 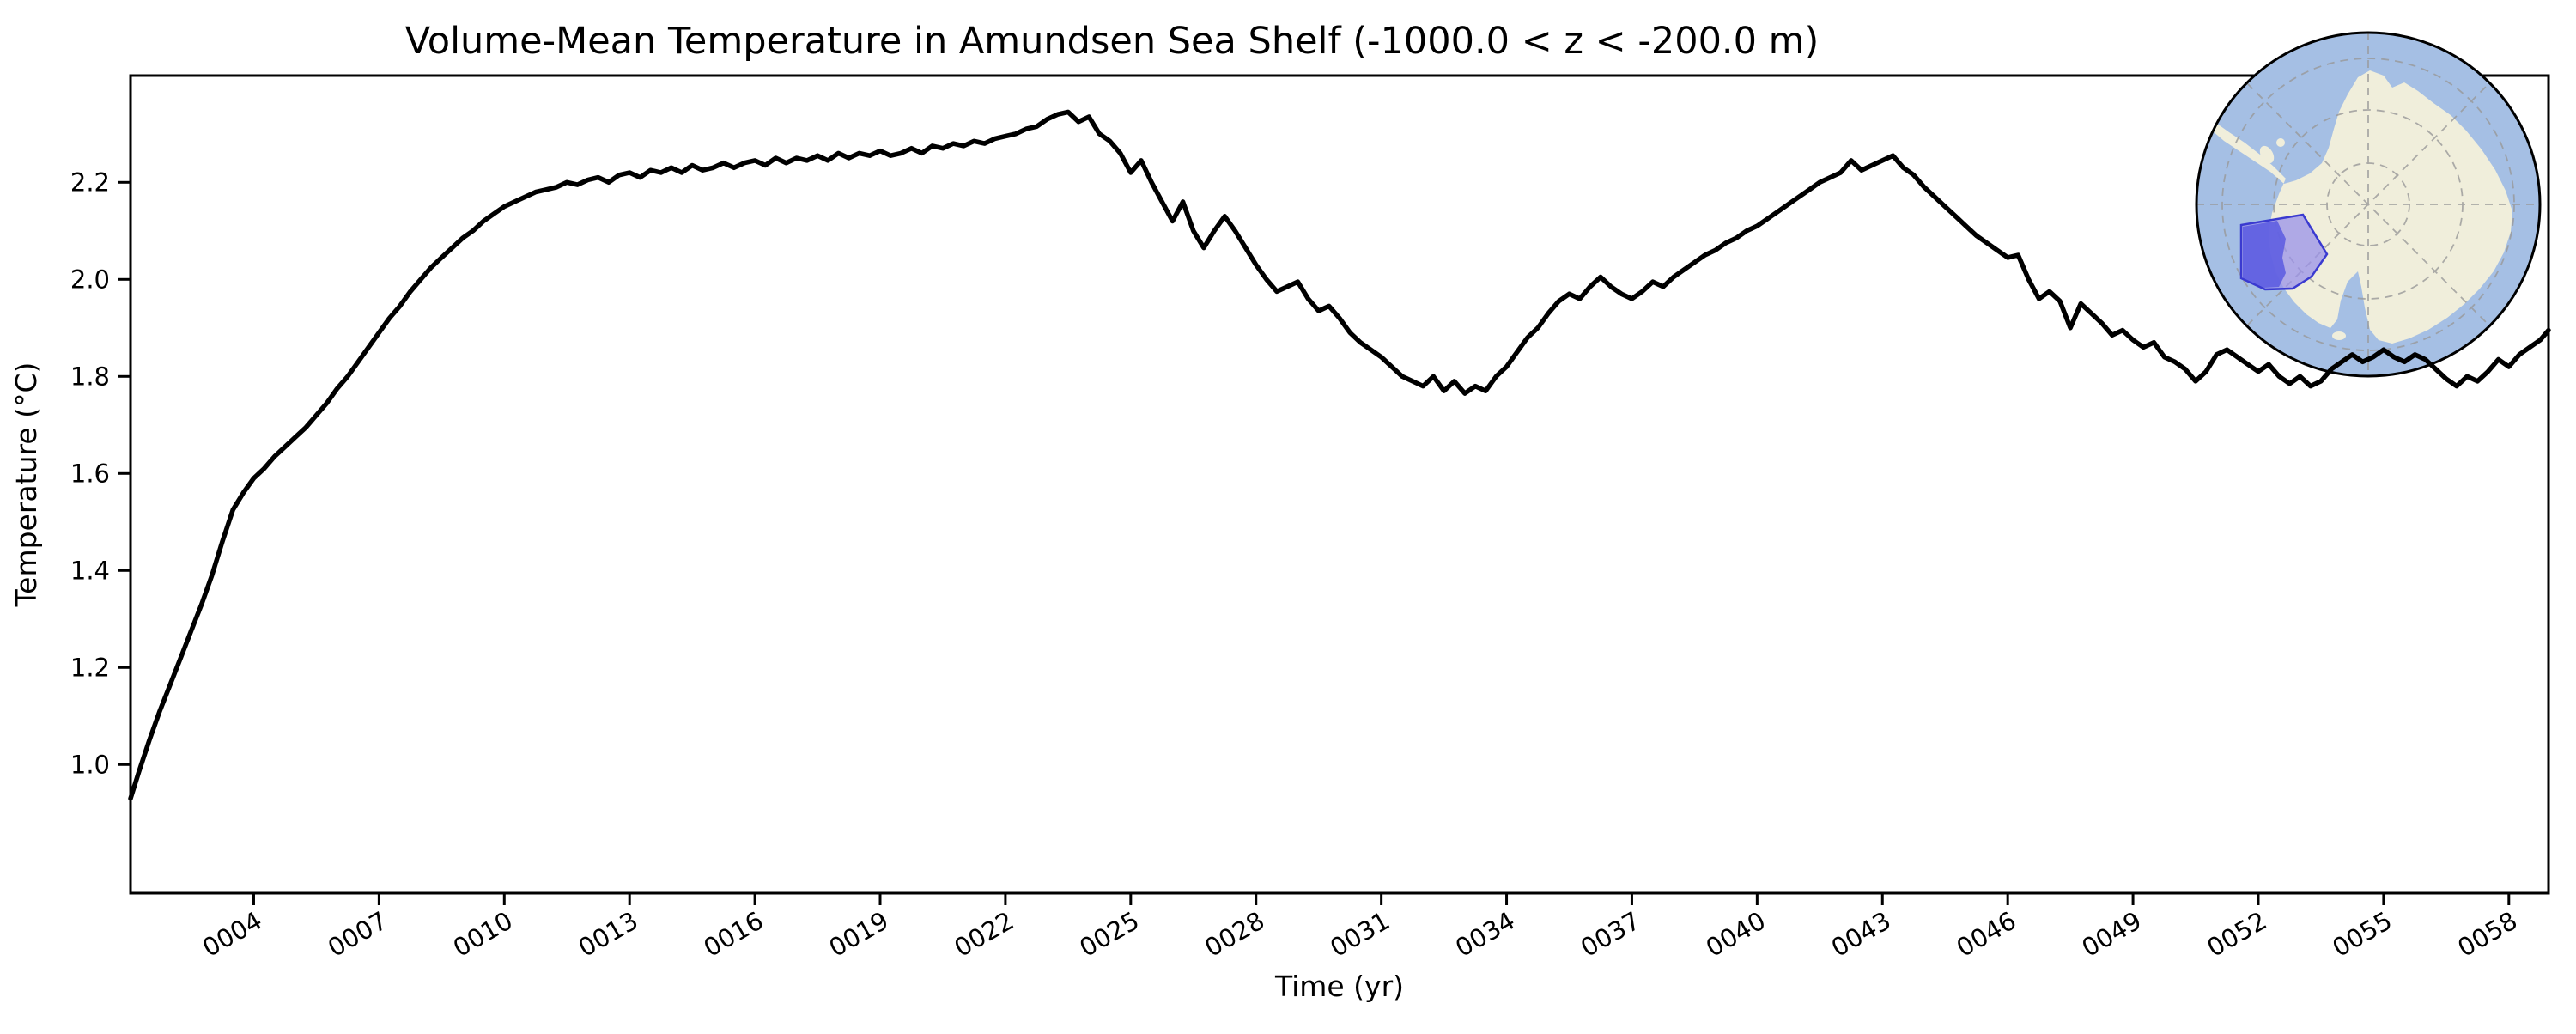 I want to click on map-border, so click(x=2368, y=204).